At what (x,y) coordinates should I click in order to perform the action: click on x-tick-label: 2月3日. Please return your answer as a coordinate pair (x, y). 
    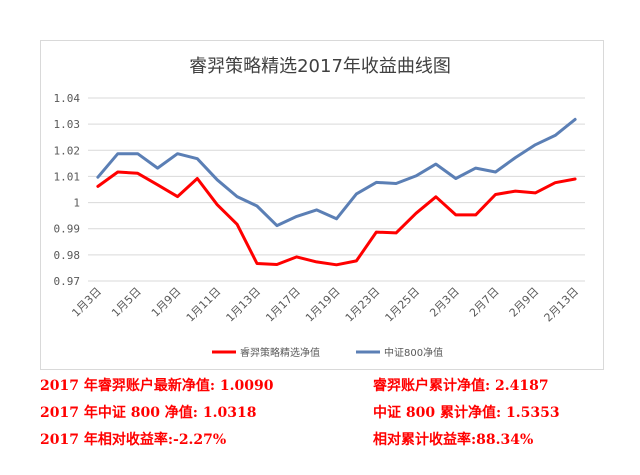
    Looking at the image, I should click on (444, 302).